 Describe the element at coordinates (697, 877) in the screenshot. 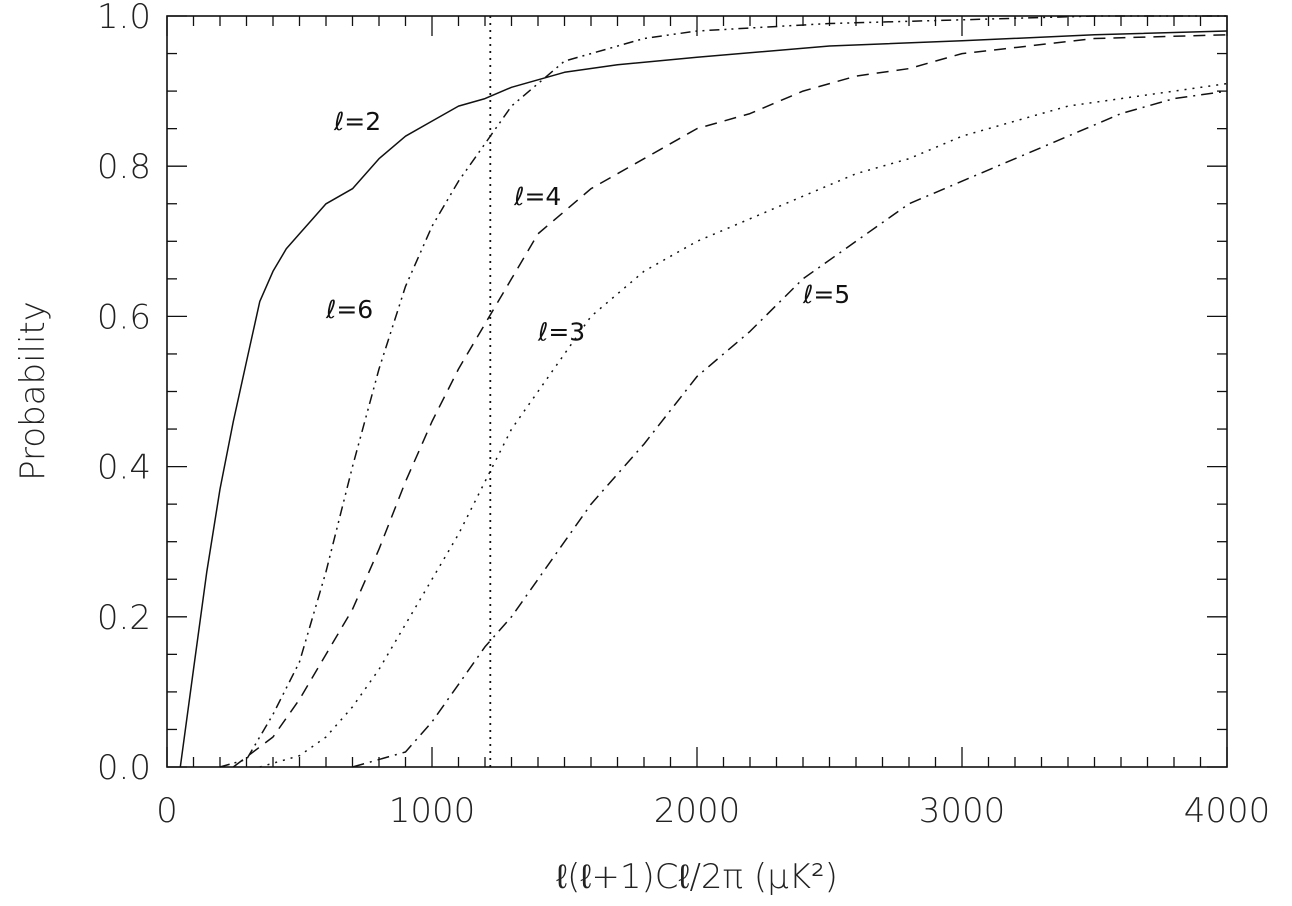

I see `x-axis-title: ℓ(ℓ+1)Cℓ/2π (μK²)` at that location.